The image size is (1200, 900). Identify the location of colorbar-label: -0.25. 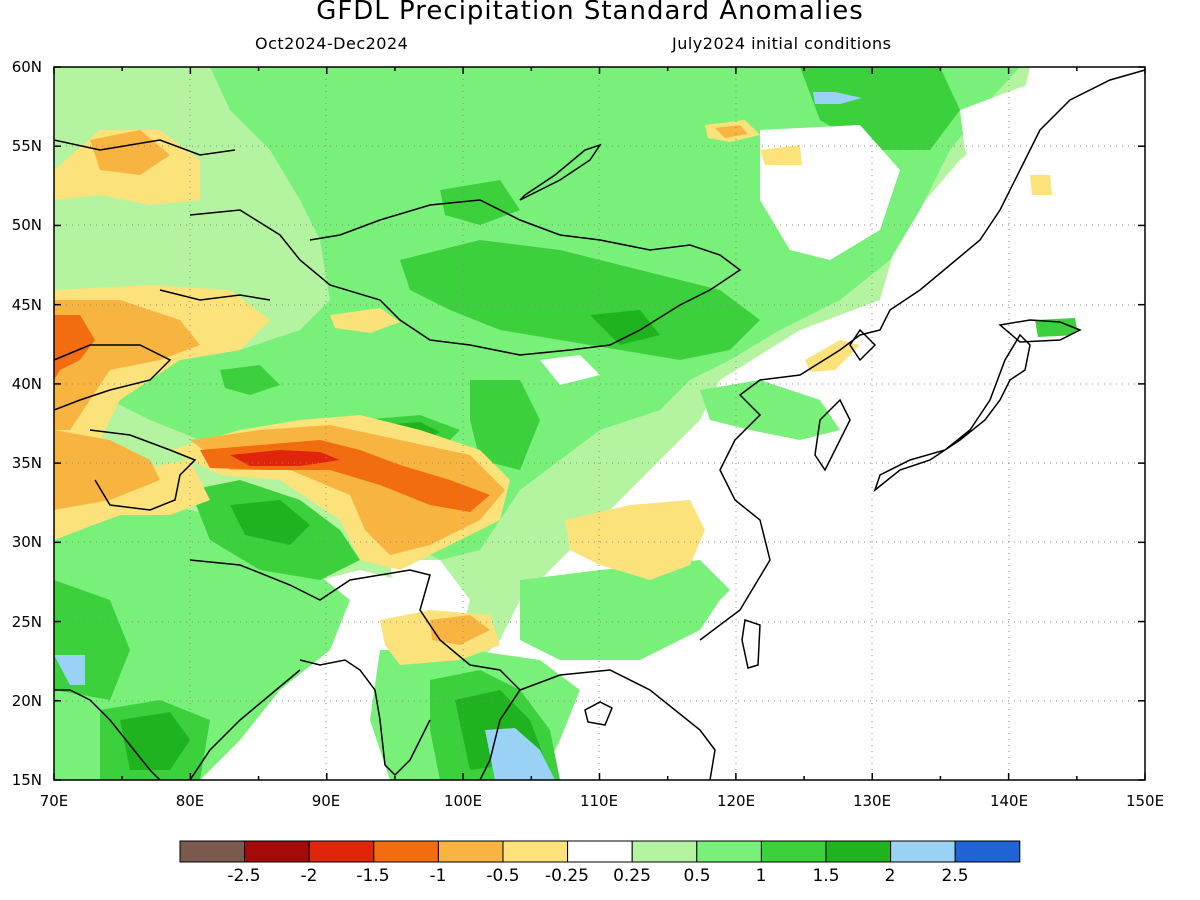
(567, 876).